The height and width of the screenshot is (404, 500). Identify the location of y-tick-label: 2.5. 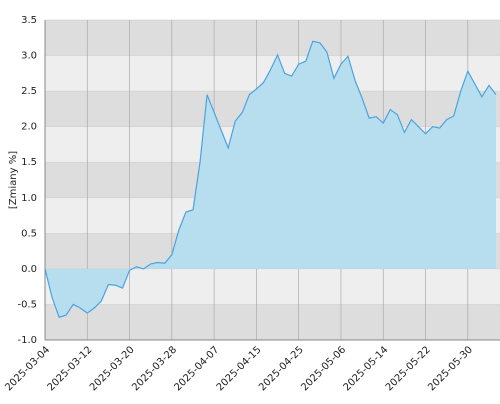
(29, 91).